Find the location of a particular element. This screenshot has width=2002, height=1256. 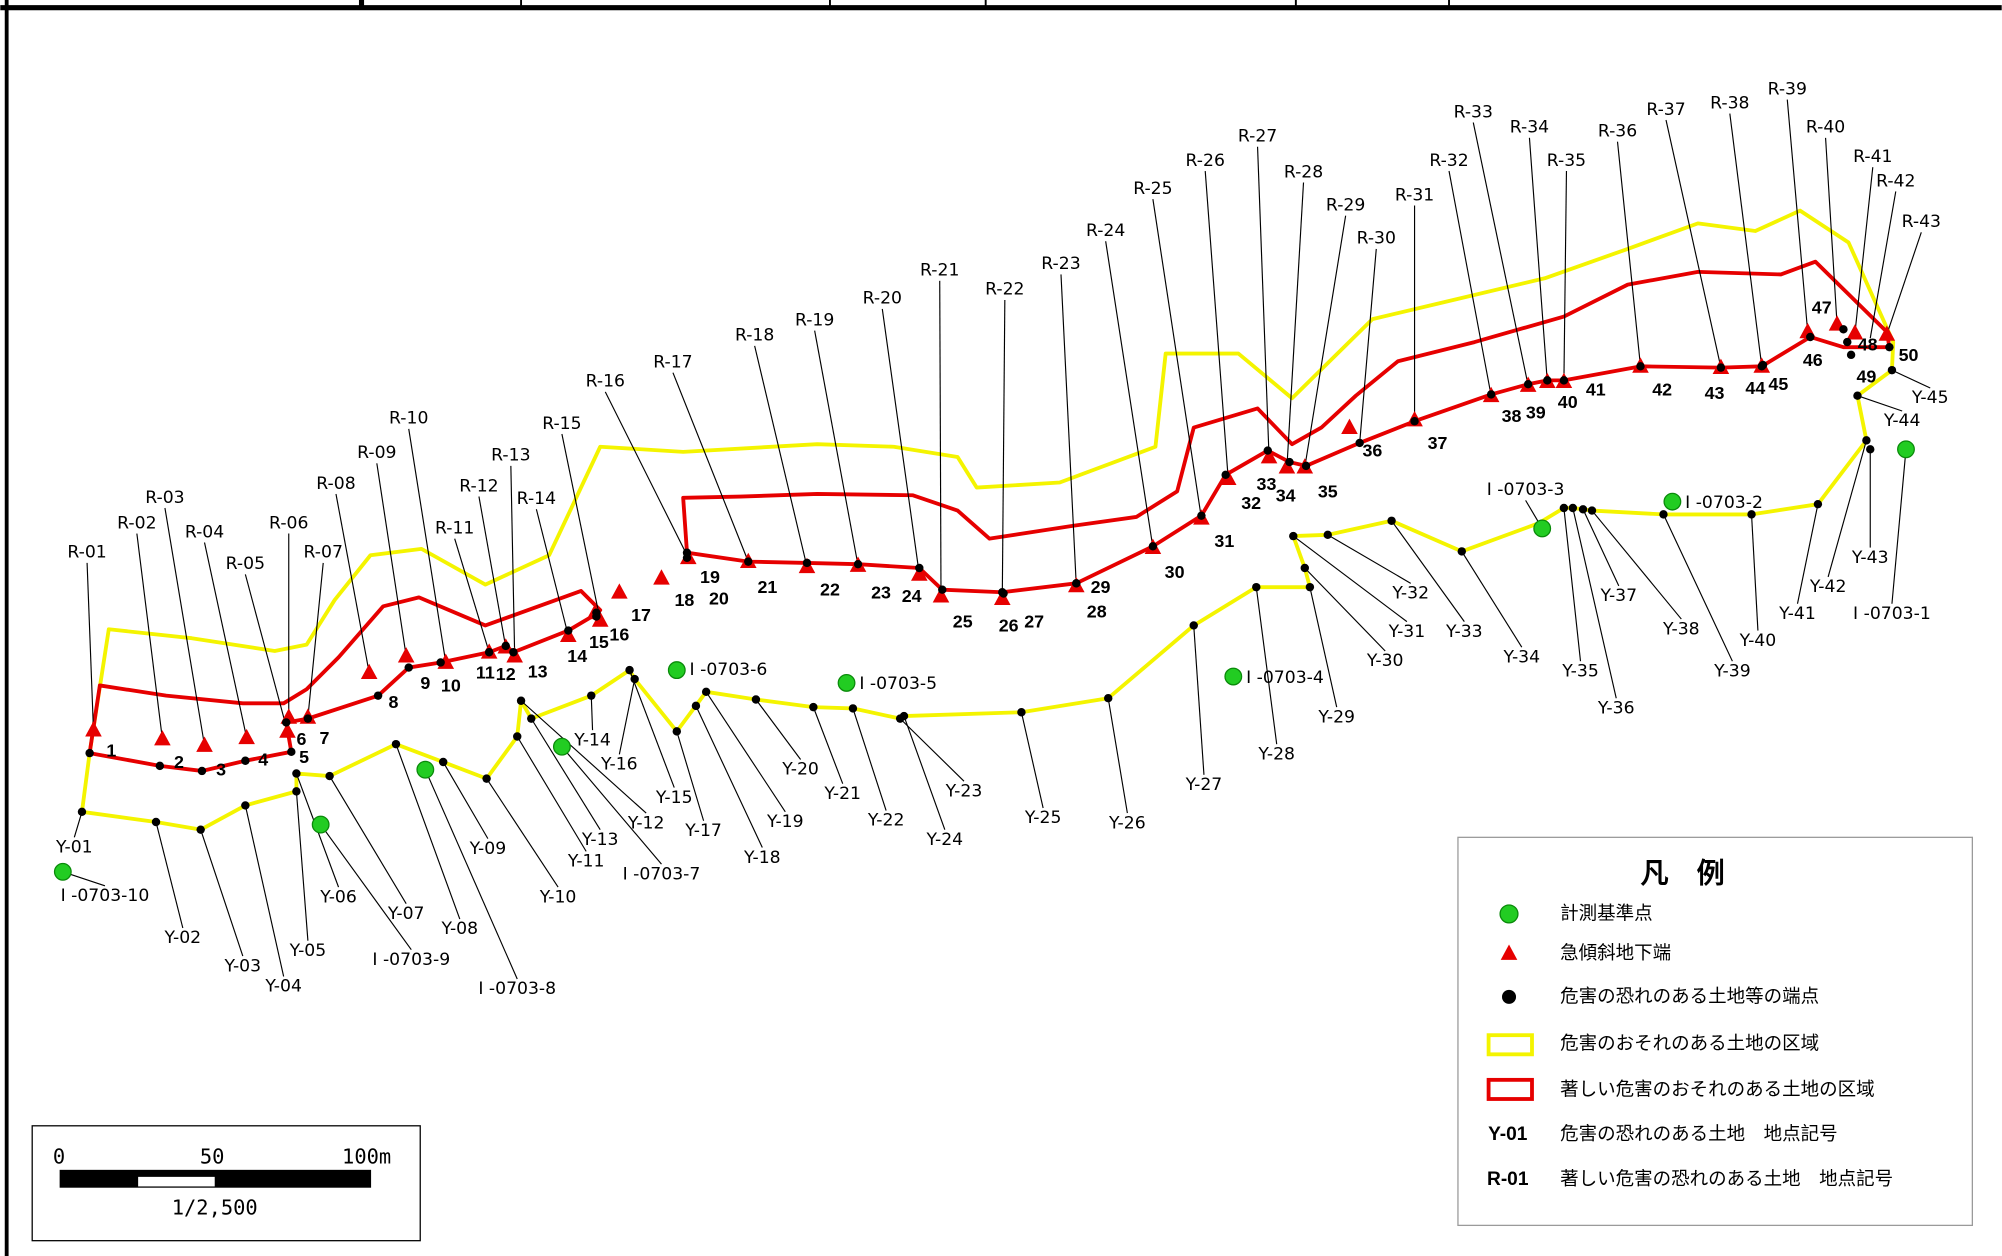

point-number-label: 35 is located at coordinates (1328, 491).